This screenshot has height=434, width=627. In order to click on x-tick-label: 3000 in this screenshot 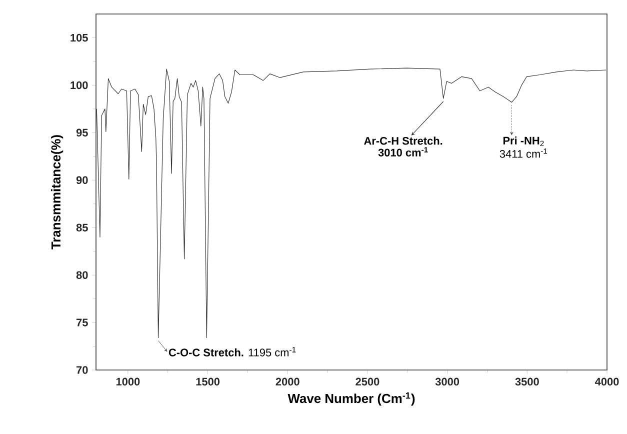, I will do `click(447, 382)`.